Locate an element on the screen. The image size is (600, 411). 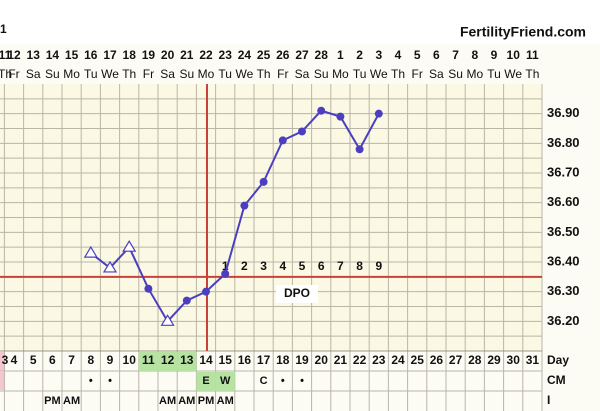
row-label: Day is located at coordinates (558, 360).